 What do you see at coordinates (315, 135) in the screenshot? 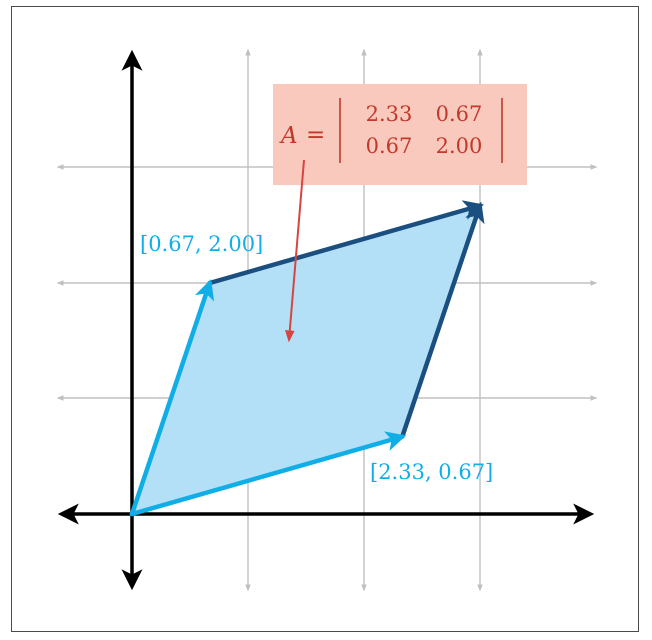
I see `matrix-equals: =` at bounding box center [315, 135].